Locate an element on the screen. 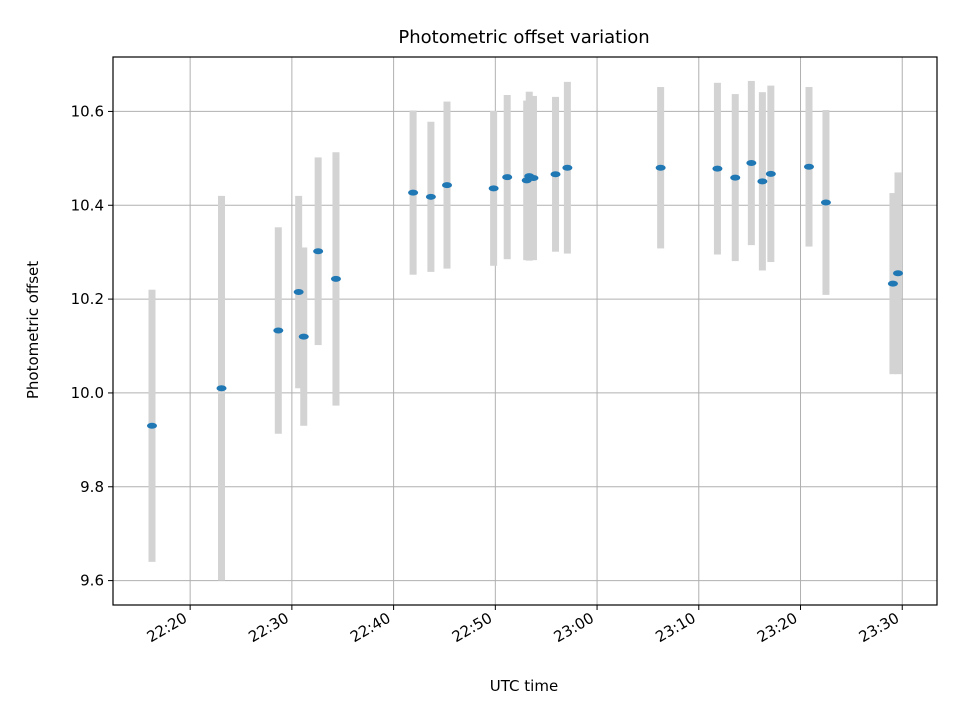 This screenshot has height=720, width=960. chart-title: Photometric offset variation is located at coordinates (523, 37).